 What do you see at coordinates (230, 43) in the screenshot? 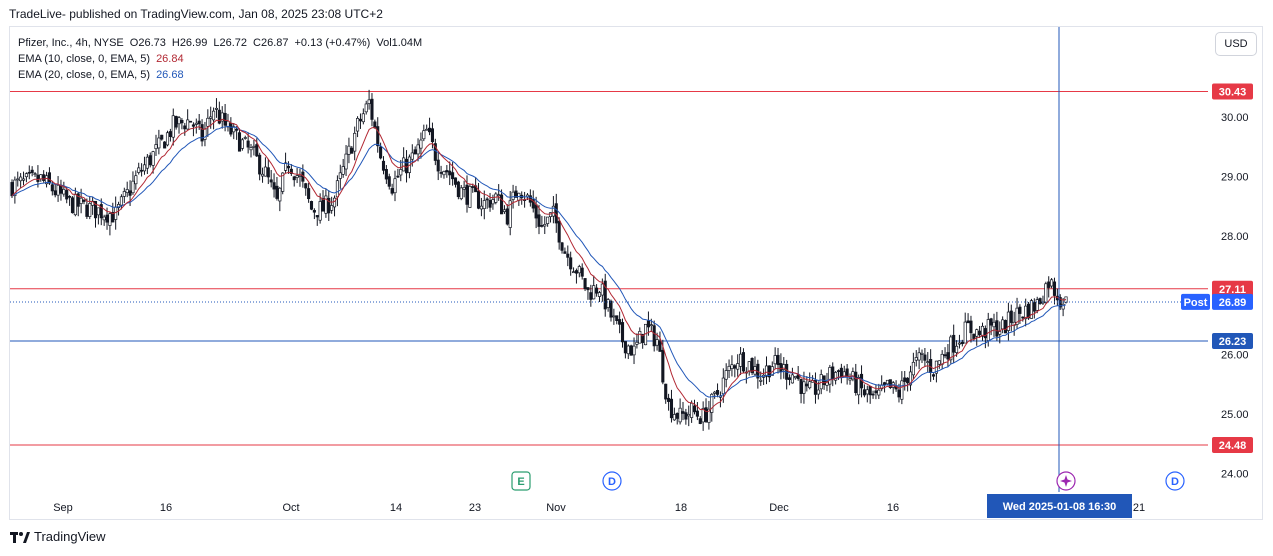
I see `legend-low: L26.72` at bounding box center [230, 43].